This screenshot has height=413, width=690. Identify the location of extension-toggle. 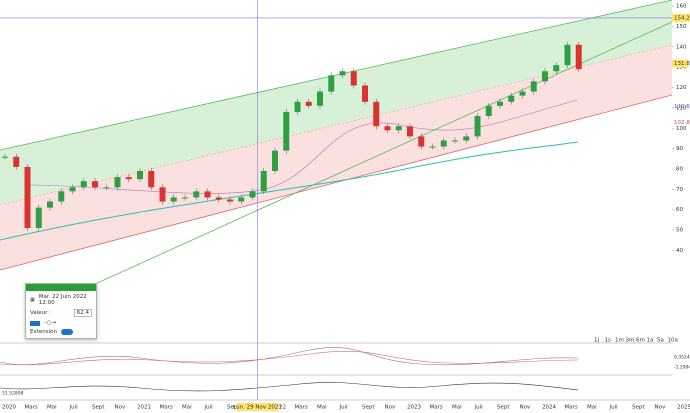
(67, 332).